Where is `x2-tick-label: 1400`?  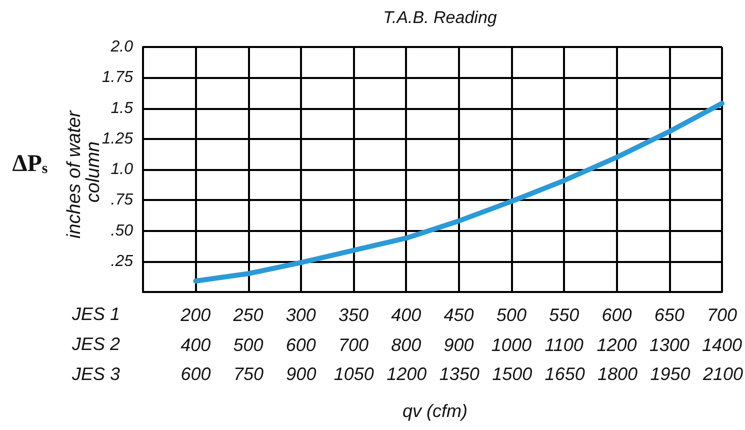
x2-tick-label: 1400 is located at coordinates (722, 345).